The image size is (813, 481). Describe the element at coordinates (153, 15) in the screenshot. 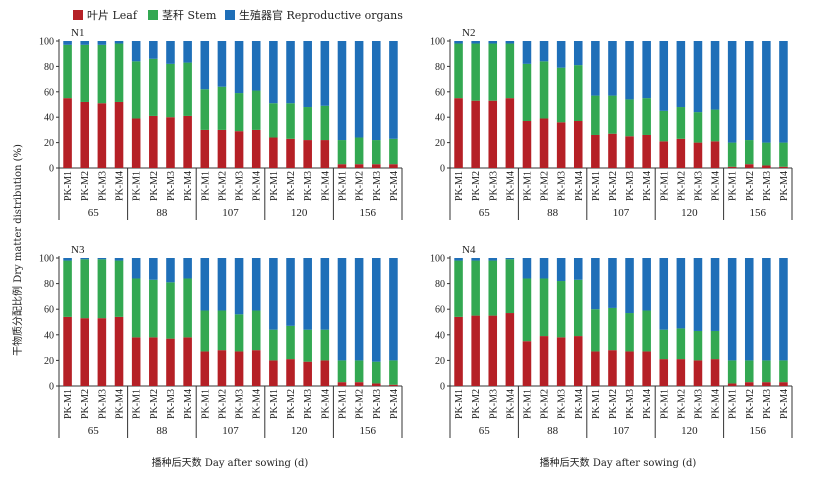

I see `legend-swatch-stem` at that location.